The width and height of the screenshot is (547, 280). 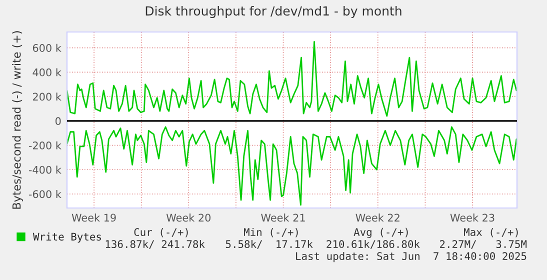 I want to click on y-tick-label: -600 k, so click(x=45, y=194).